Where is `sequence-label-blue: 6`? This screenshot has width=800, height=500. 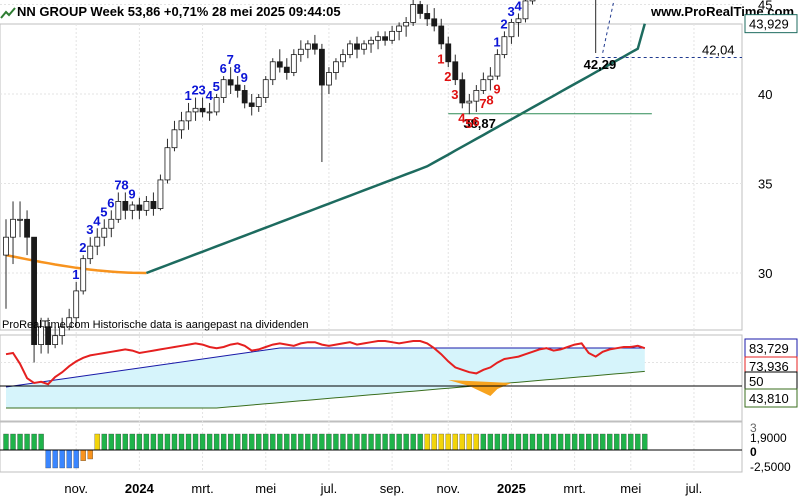
sequence-label-blue: 6 is located at coordinates (110, 202).